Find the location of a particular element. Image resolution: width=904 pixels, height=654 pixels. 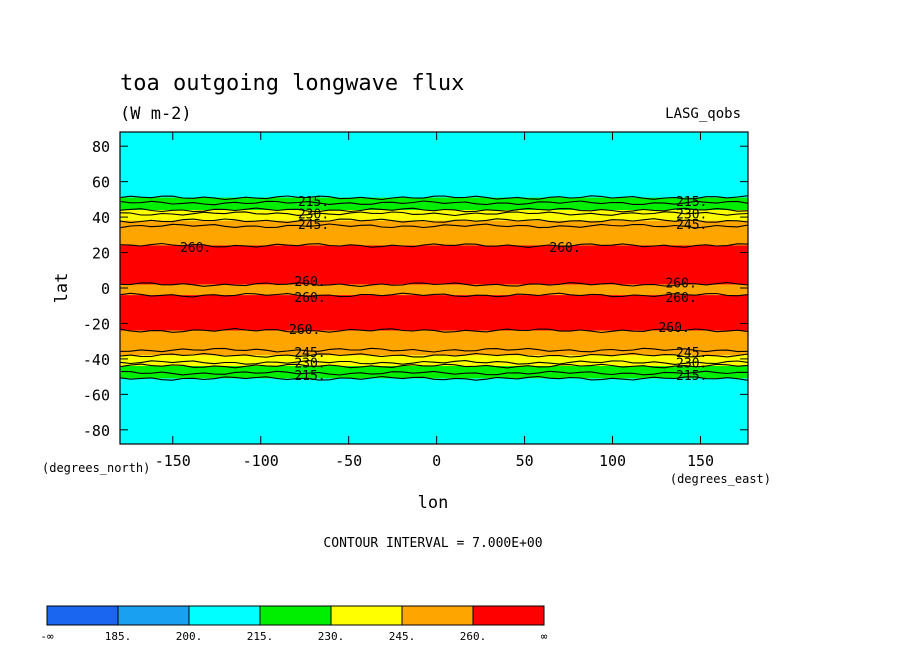

x-tick-label: 50 is located at coordinates (525, 461).